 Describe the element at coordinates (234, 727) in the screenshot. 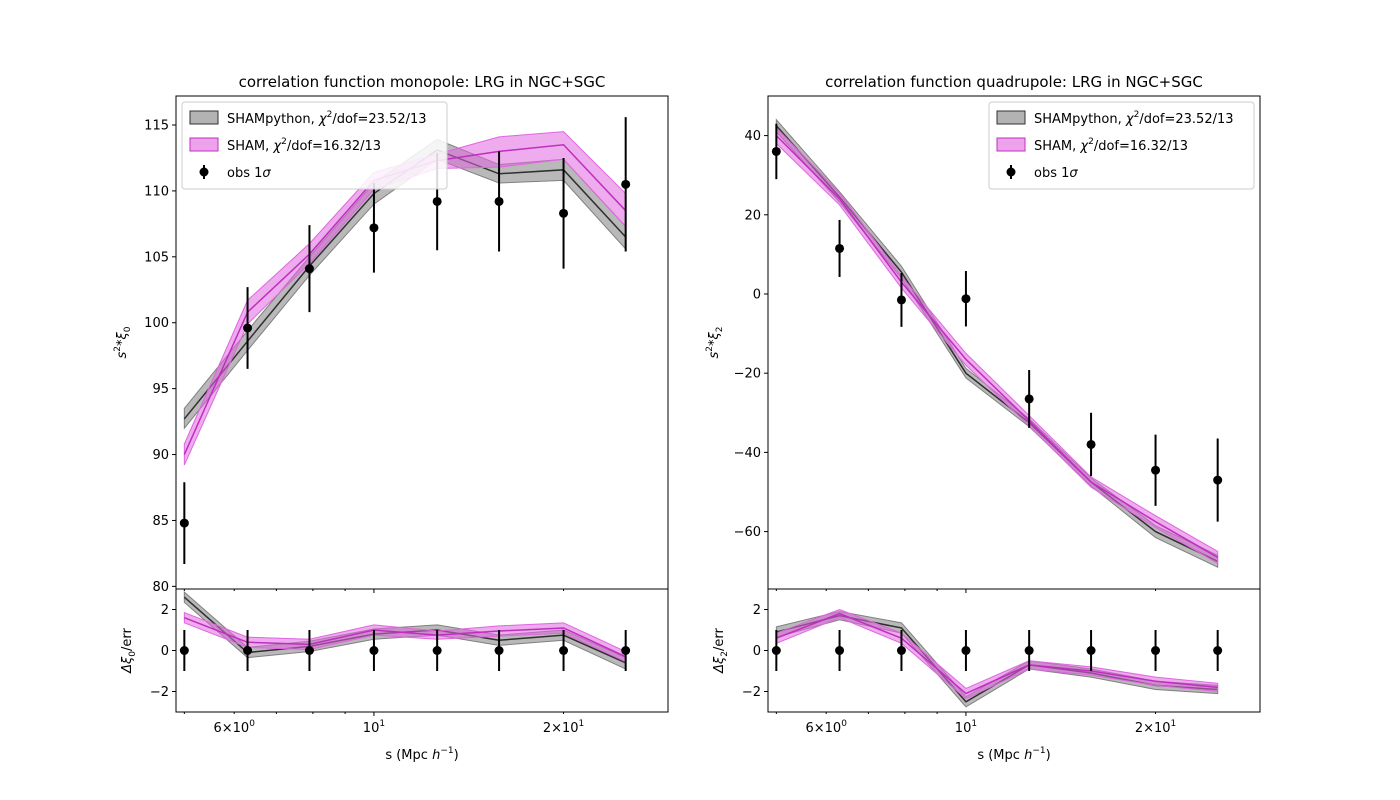

I see `monopole-xtick-label: 6×100` at that location.